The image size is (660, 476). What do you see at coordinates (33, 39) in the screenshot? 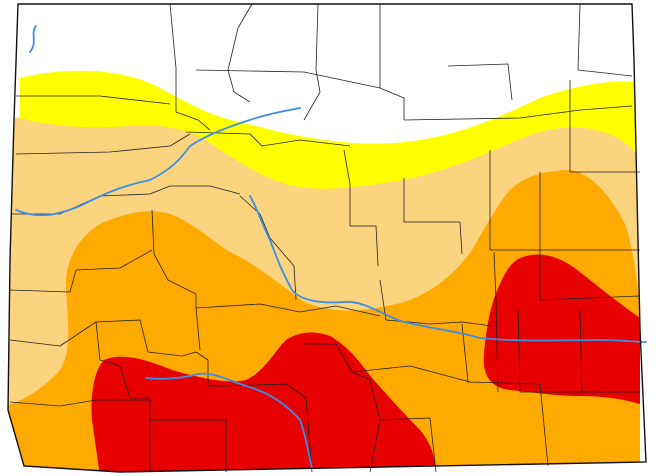
I see `river-north` at bounding box center [33, 39].